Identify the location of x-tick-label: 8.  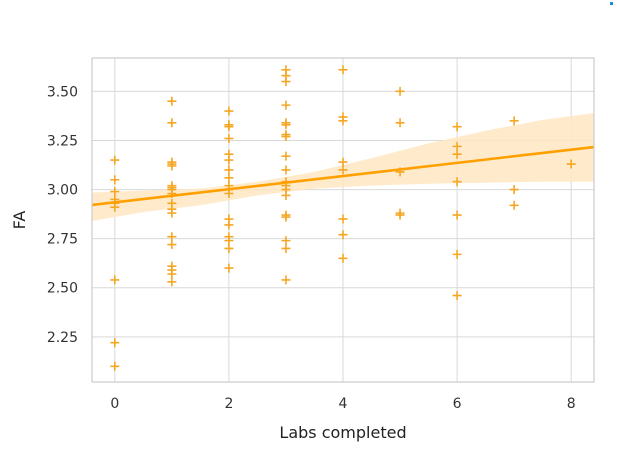
(571, 404).